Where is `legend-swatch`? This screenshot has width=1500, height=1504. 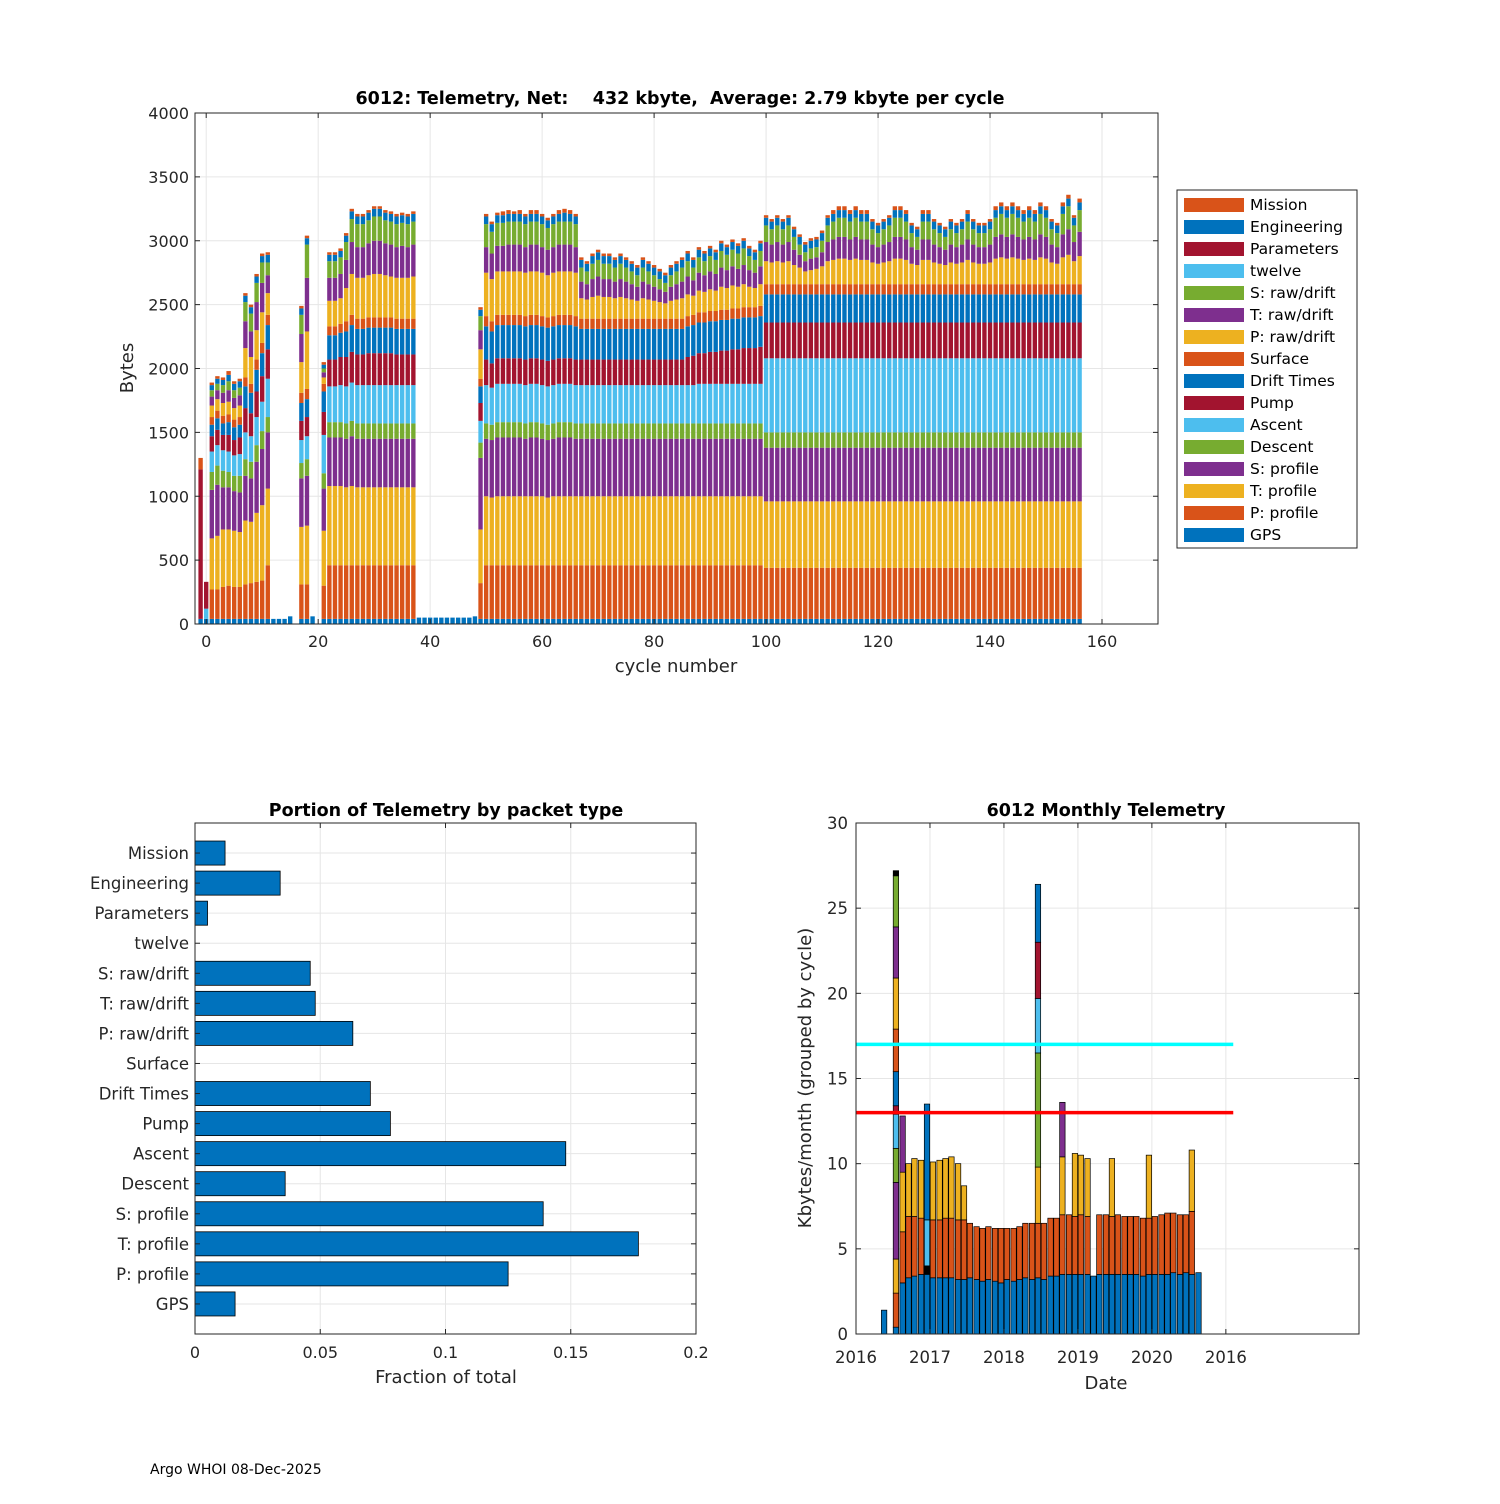
legend-swatch is located at coordinates (1214, 227).